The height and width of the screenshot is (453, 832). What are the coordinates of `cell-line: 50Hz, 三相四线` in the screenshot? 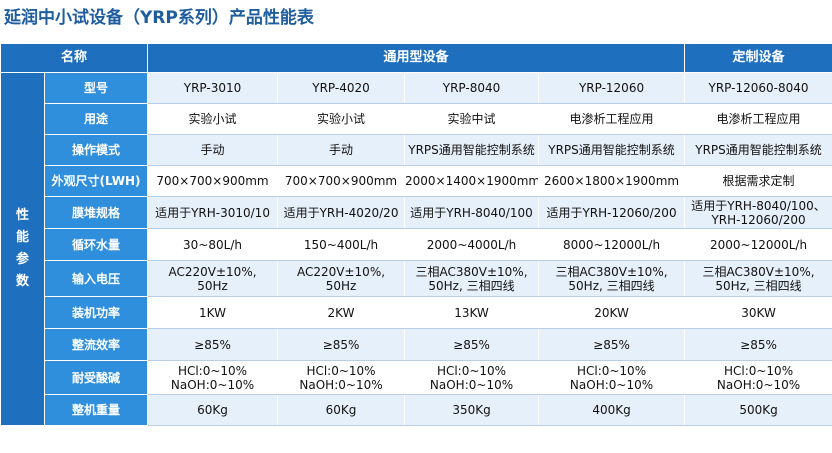 It's located at (611, 285).